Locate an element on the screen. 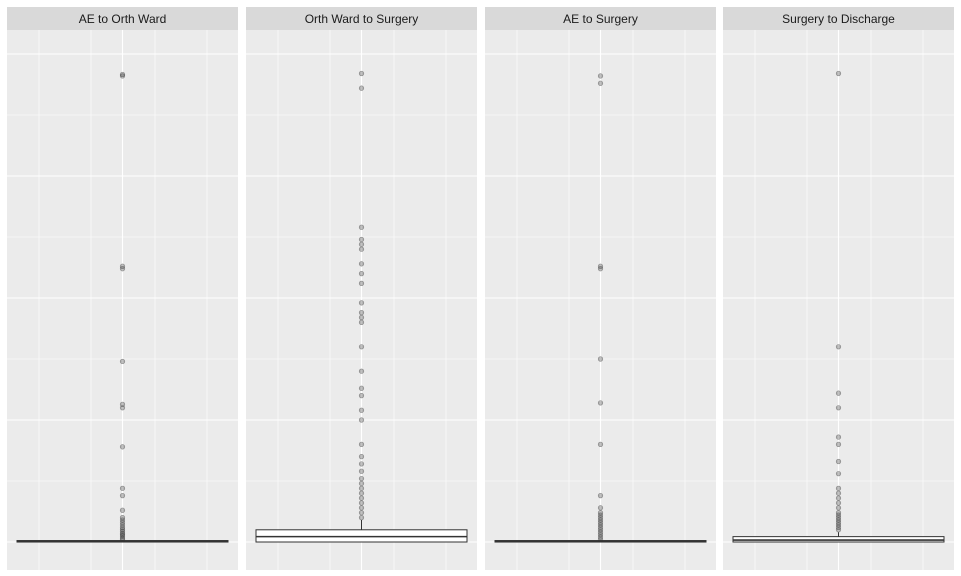  facet-strip-label: Orth Ward to Surgery is located at coordinates (362, 19).